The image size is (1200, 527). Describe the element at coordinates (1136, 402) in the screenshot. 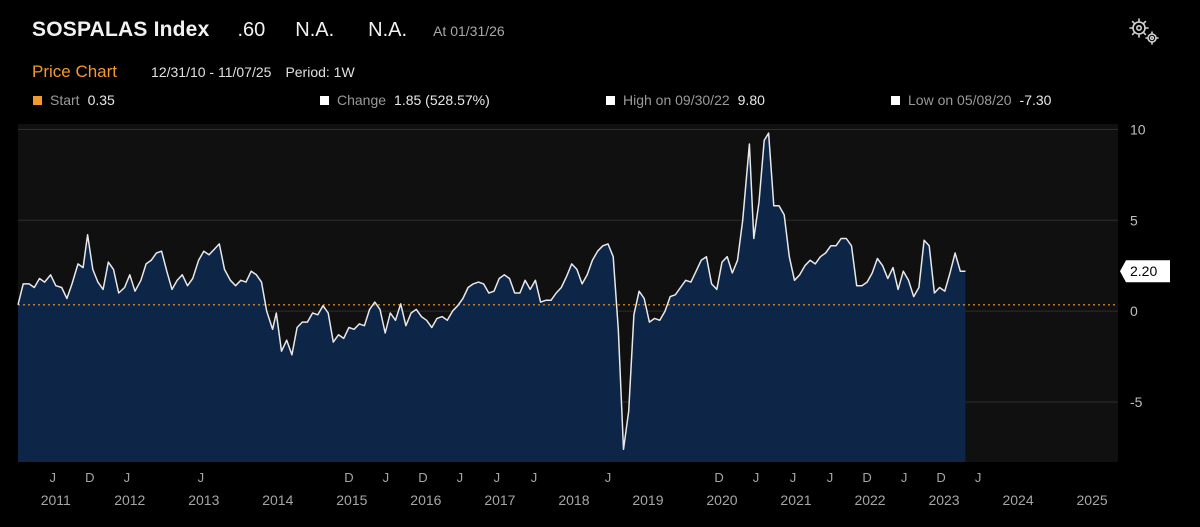

I see `y-tick-label: -5` at that location.